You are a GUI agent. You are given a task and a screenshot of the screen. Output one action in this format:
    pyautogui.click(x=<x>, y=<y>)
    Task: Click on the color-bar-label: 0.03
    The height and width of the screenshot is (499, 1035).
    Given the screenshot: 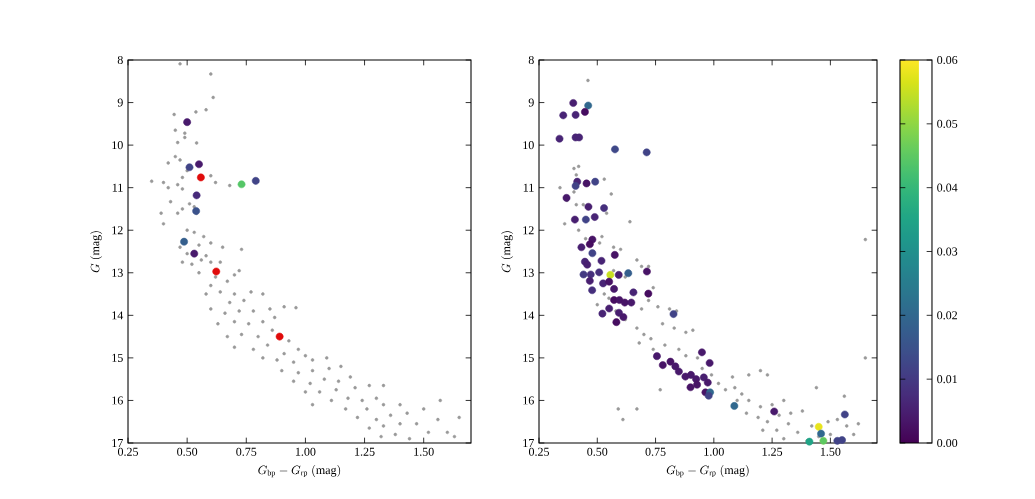 What is the action you would take?
    pyautogui.click(x=947, y=251)
    